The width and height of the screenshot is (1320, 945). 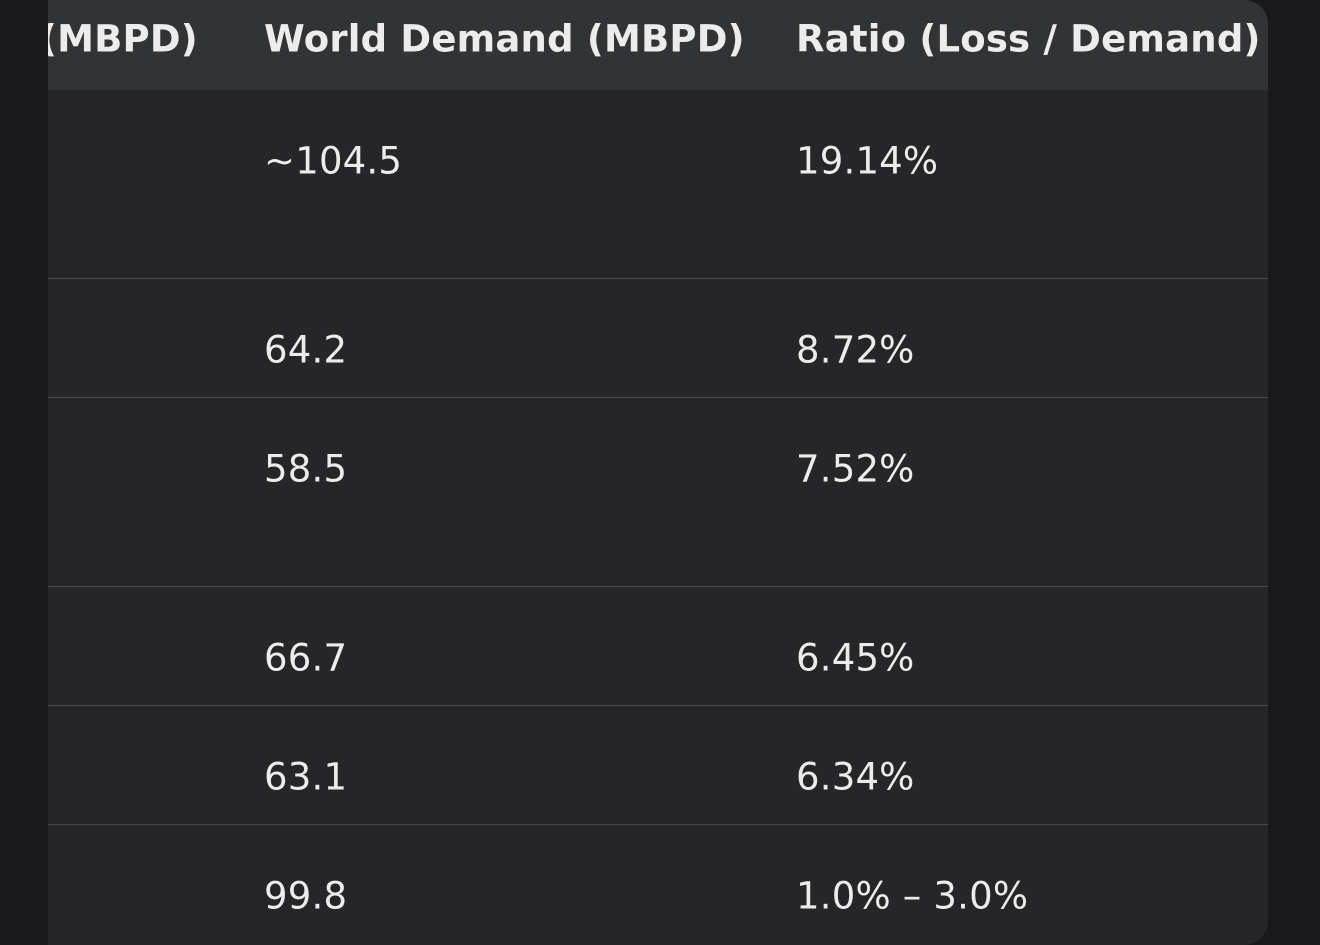 I want to click on table-row: 66.7 6.45%, so click(x=658, y=646).